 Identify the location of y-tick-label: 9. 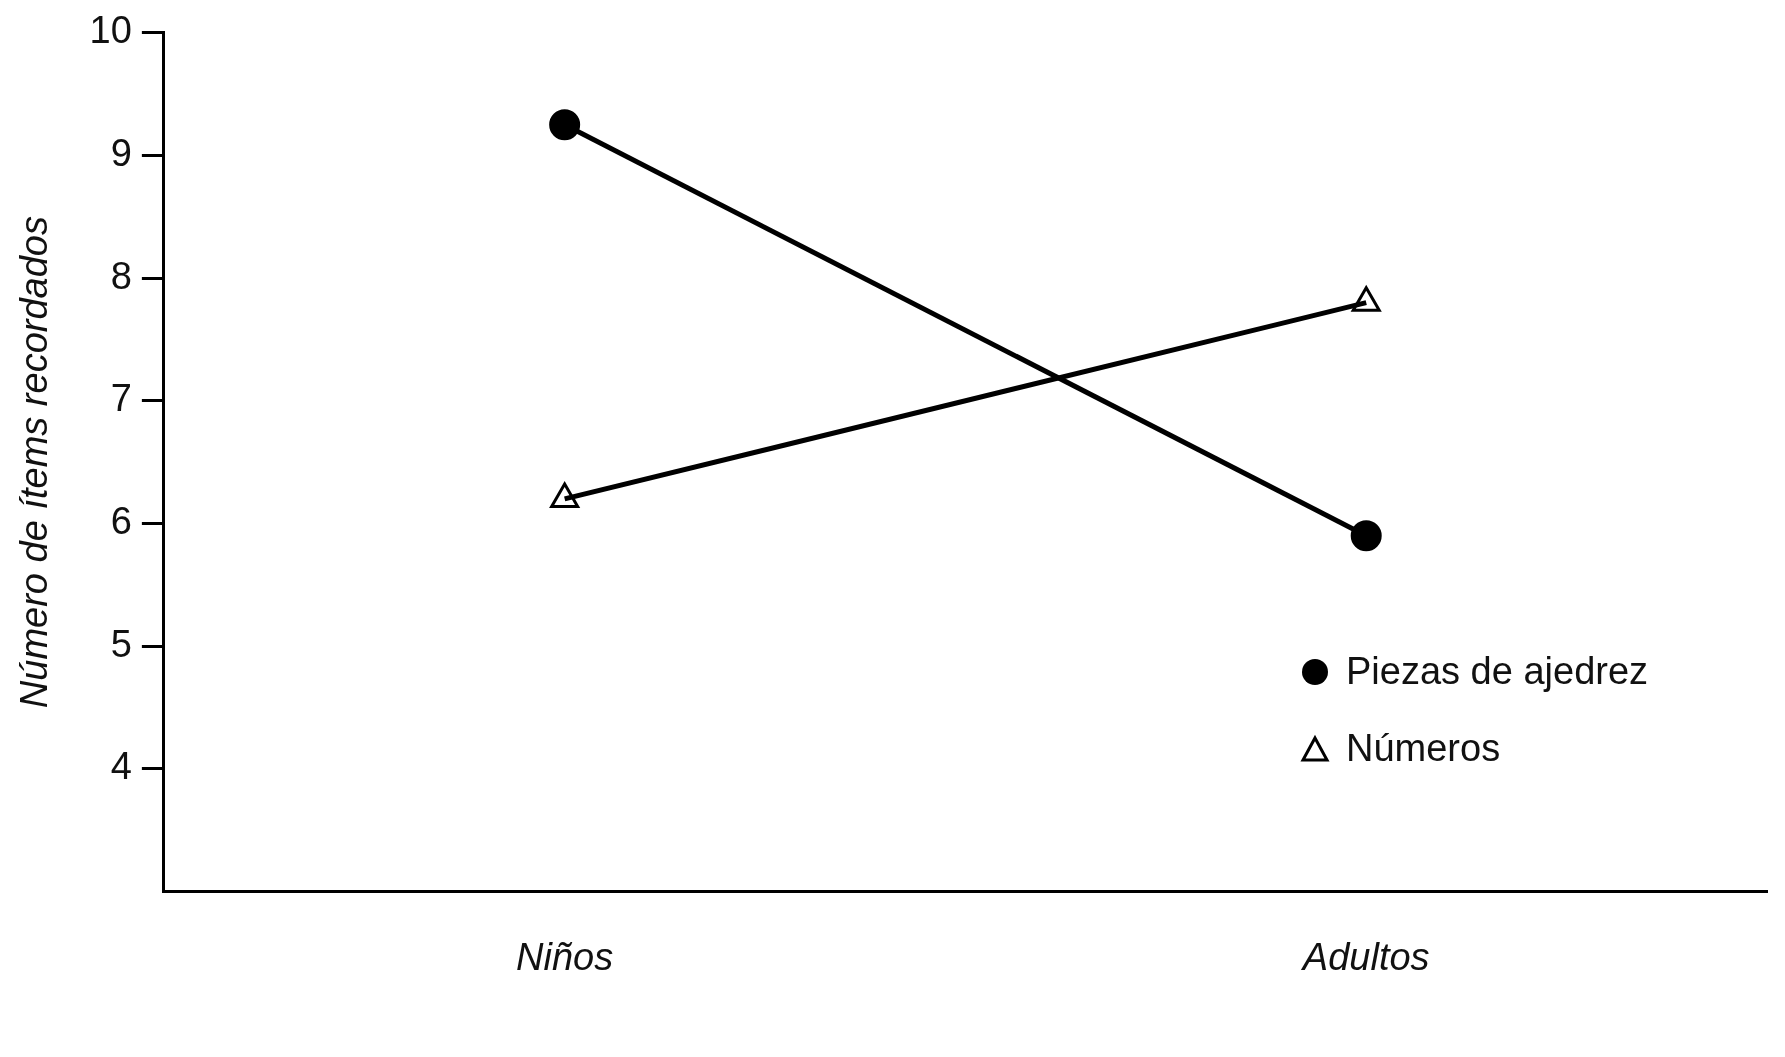
(121, 152).